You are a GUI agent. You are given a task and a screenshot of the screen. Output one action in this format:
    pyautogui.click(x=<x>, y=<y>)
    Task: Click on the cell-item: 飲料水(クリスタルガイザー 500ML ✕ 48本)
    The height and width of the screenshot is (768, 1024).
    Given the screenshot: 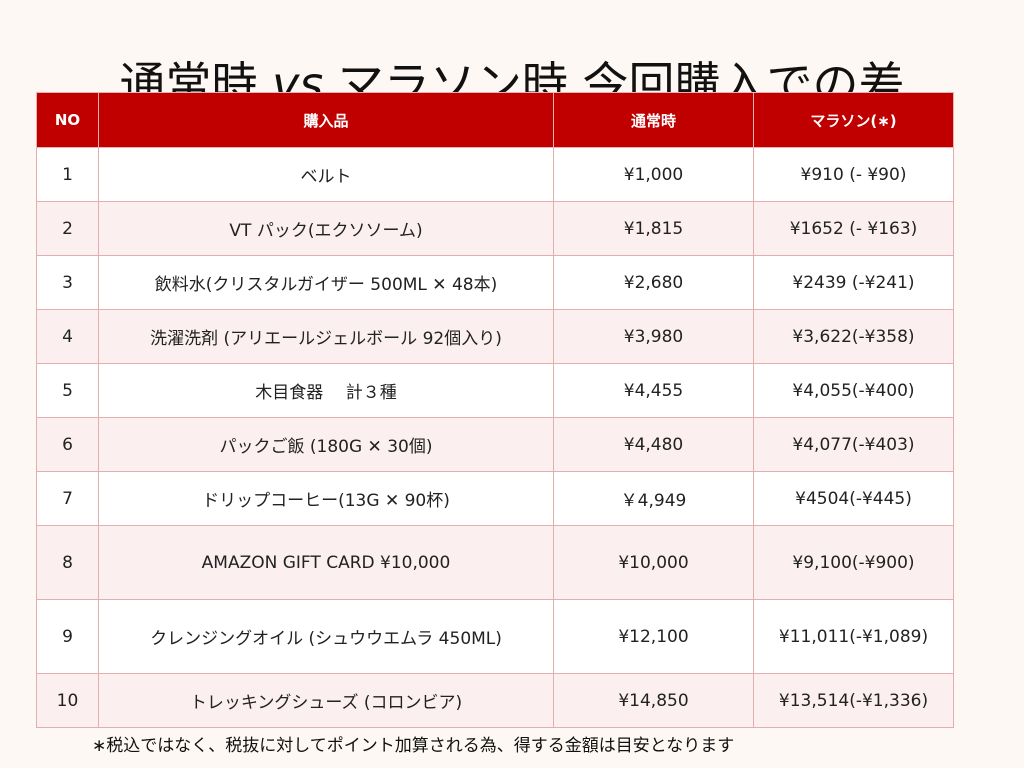 What is the action you would take?
    pyautogui.click(x=326, y=282)
    